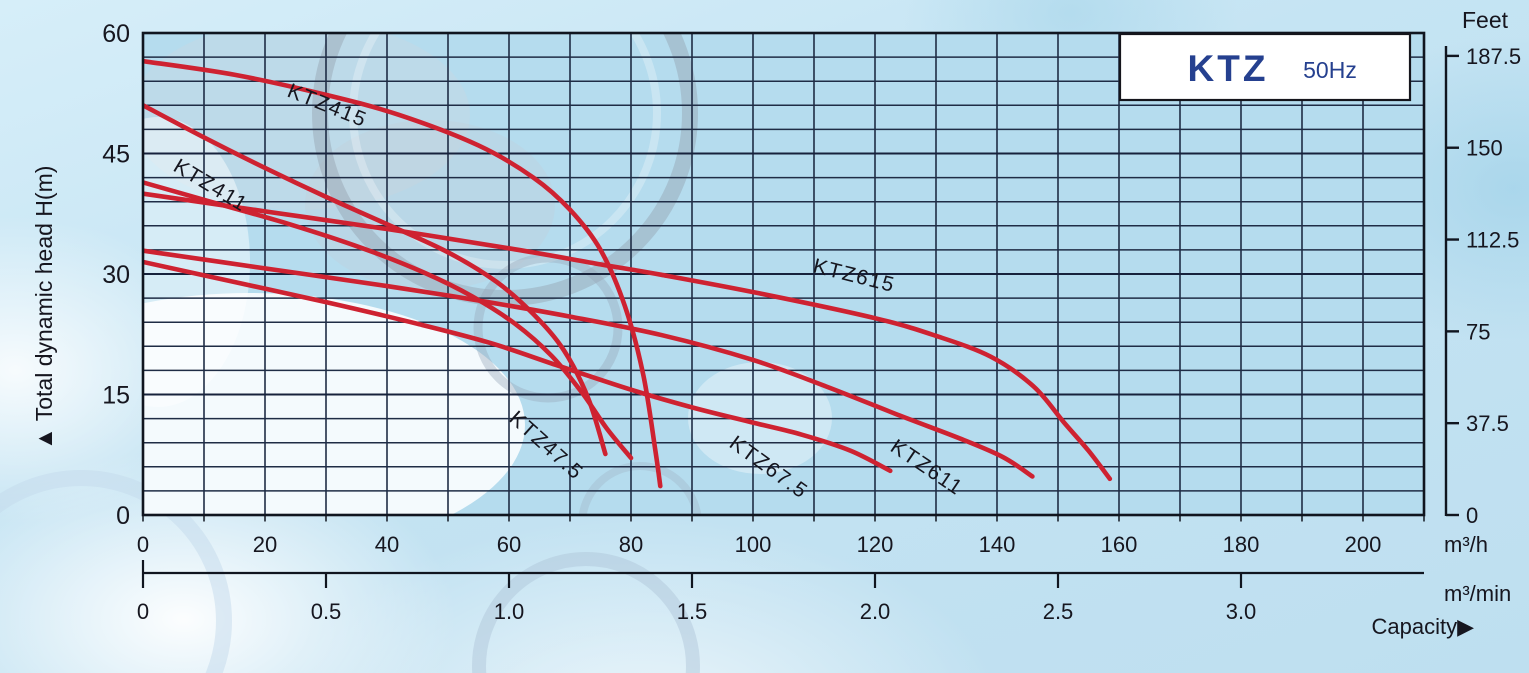  I want to click on x-tick-label-m3min: 2.0, so click(875, 611).